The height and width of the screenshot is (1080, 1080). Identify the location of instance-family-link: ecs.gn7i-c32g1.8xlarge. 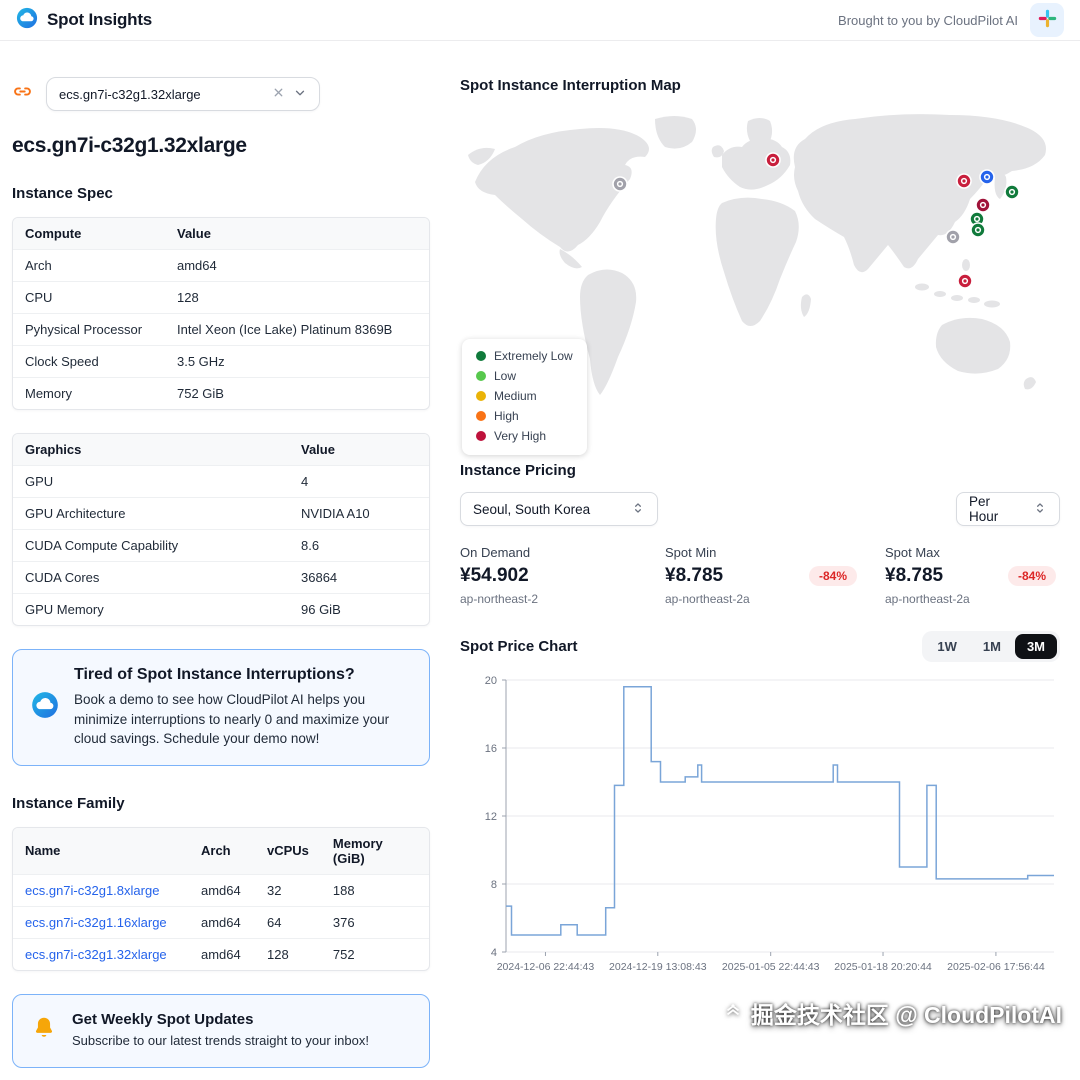
(92, 890).